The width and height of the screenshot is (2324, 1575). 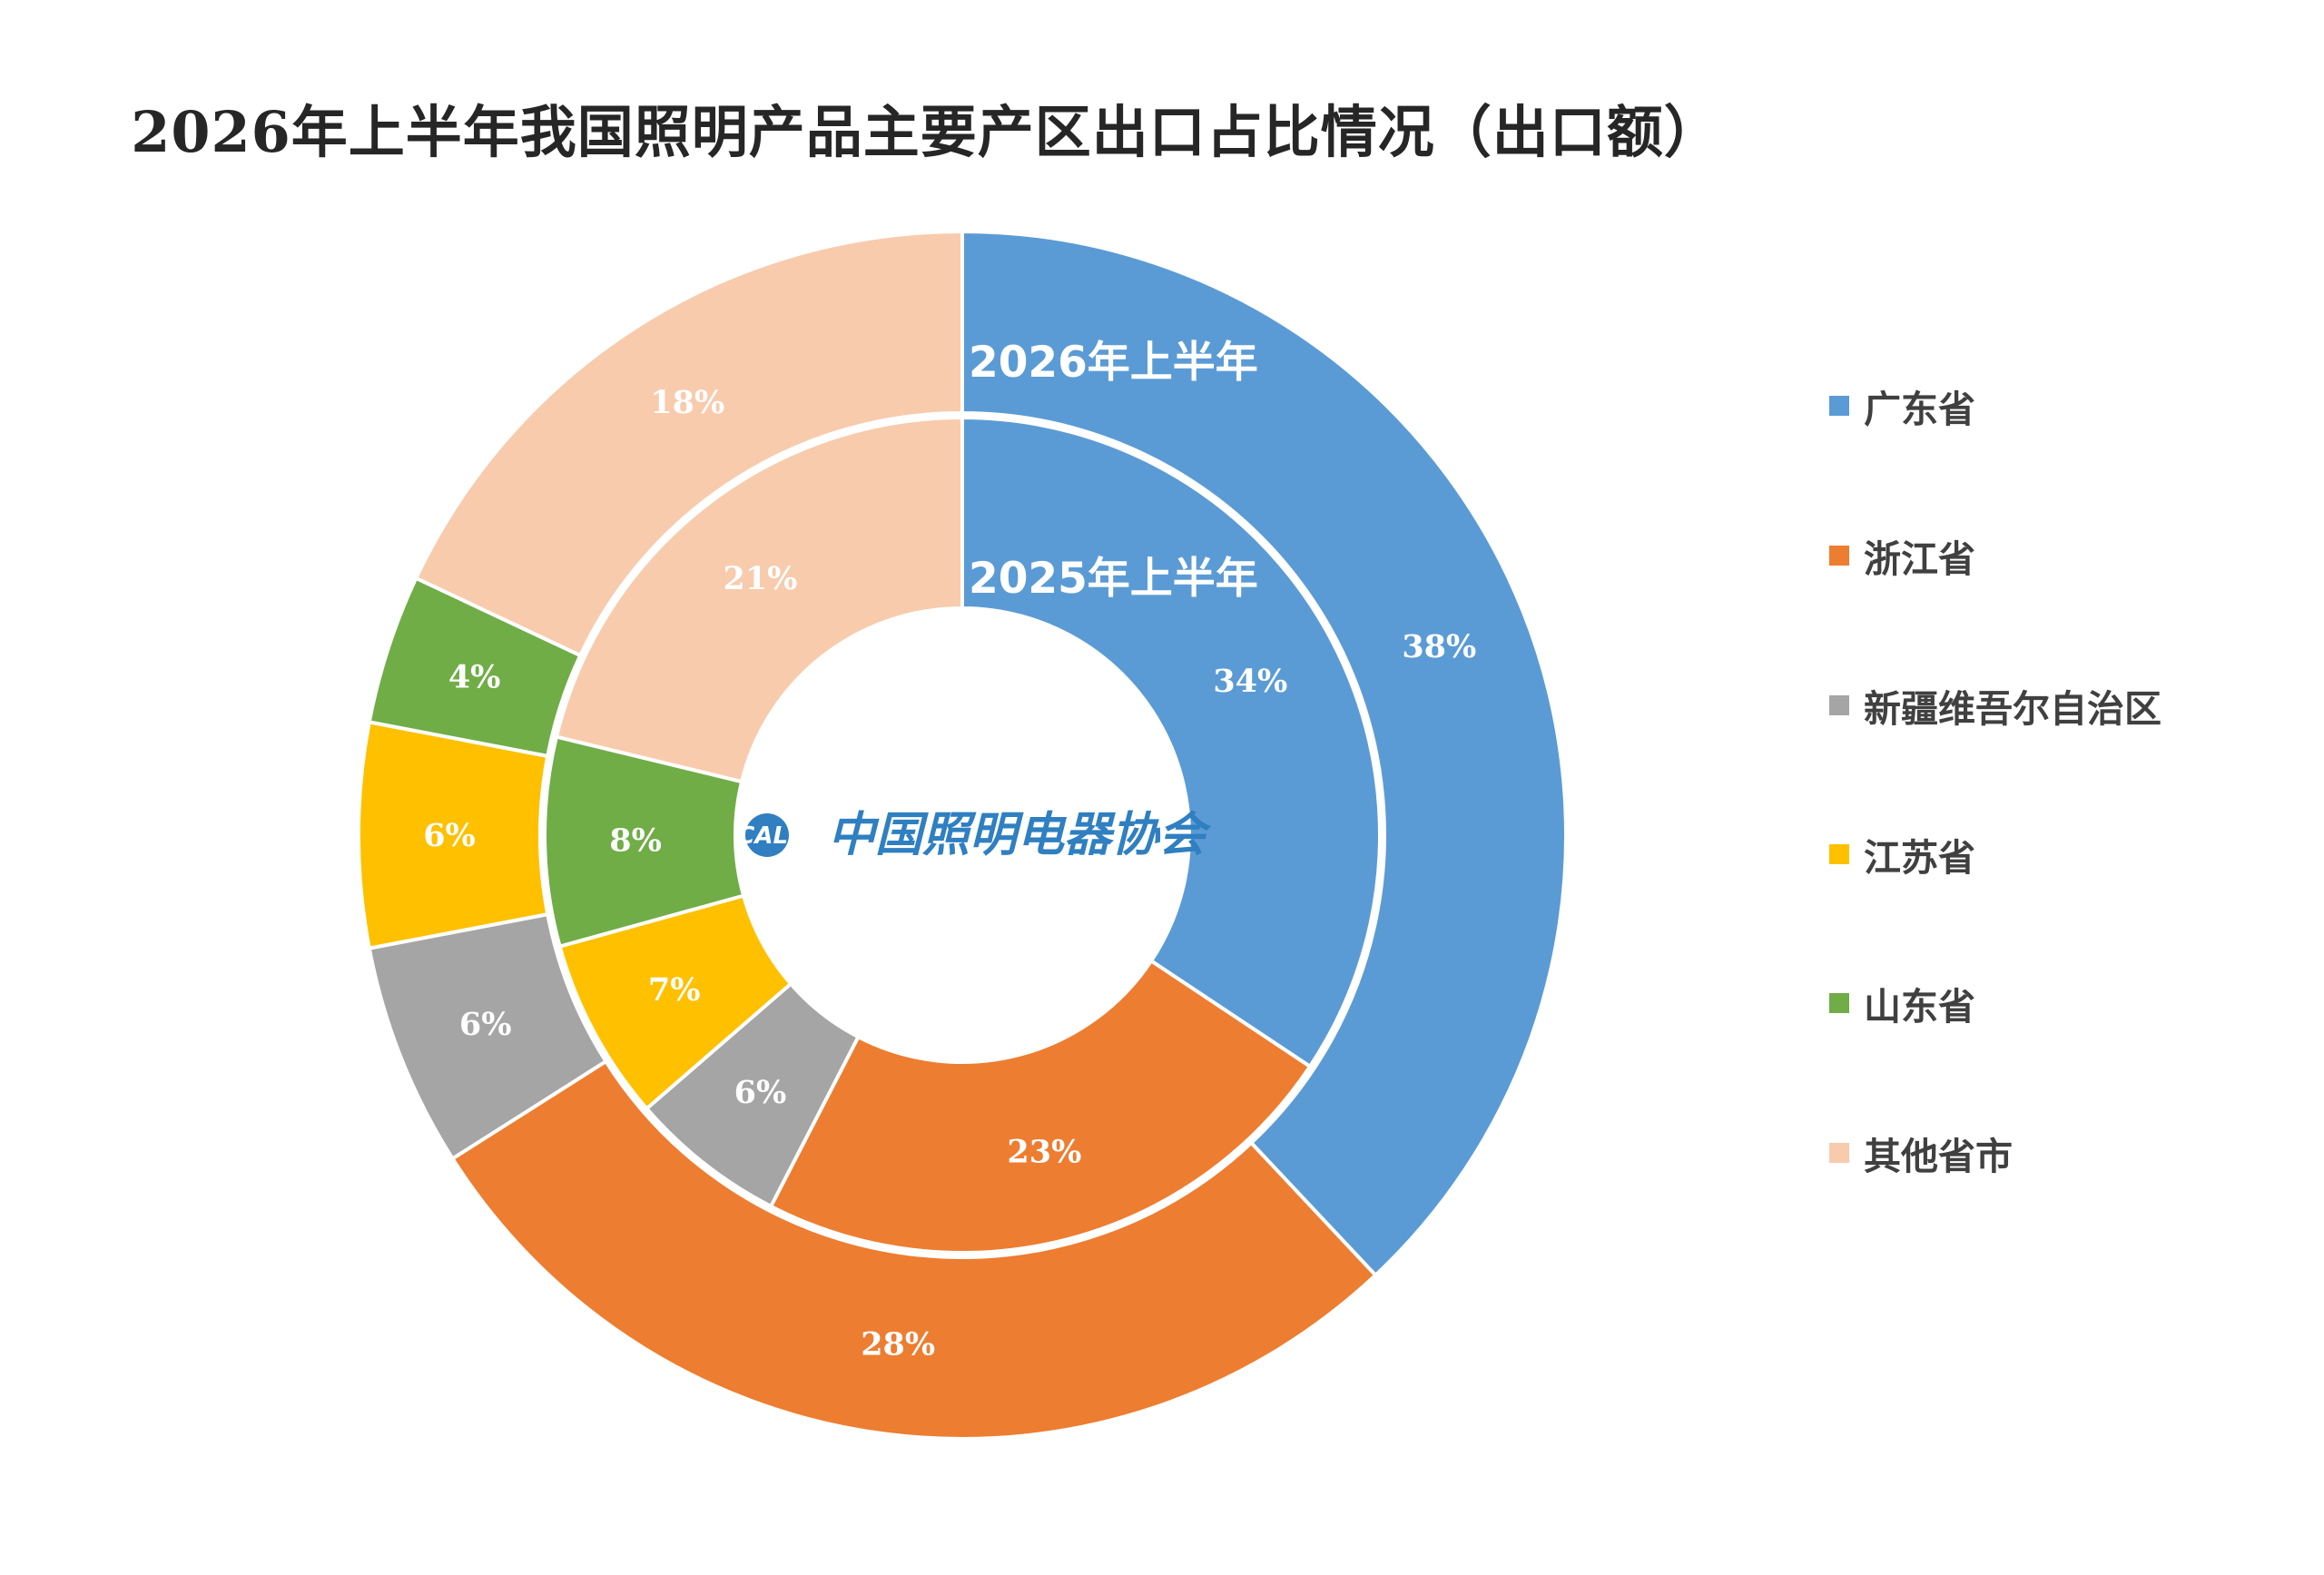 What do you see at coordinates (635, 841) in the screenshot?
I see `inner-data-label-5: 8%` at bounding box center [635, 841].